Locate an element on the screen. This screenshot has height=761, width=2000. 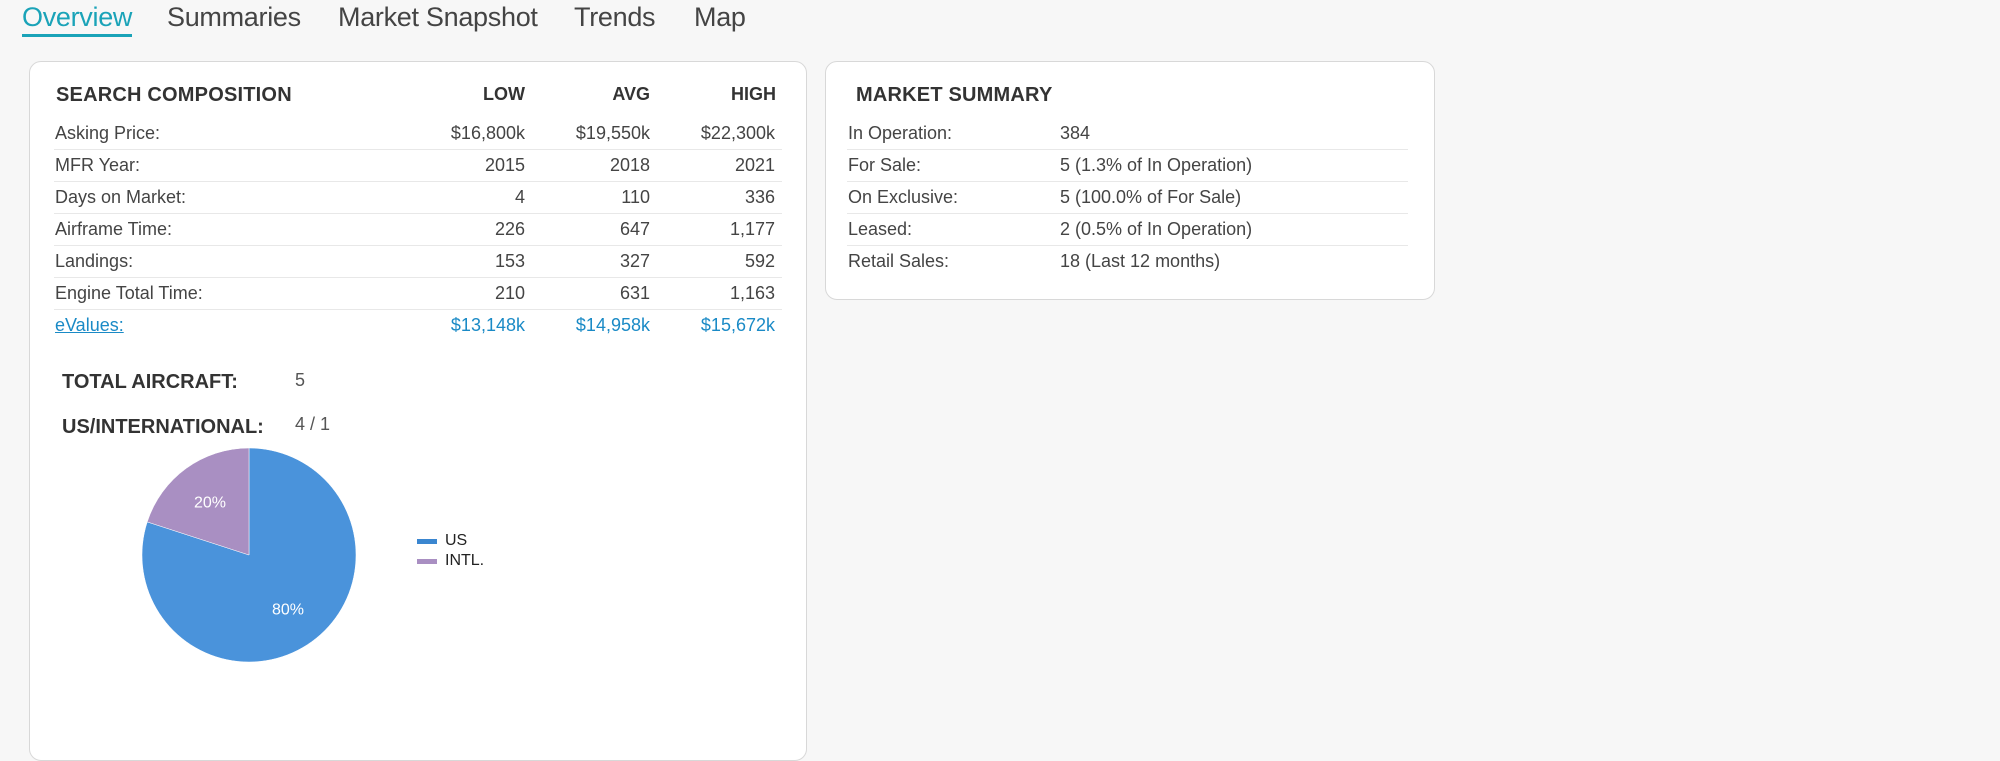
row-label: For Sale: is located at coordinates (885, 165).